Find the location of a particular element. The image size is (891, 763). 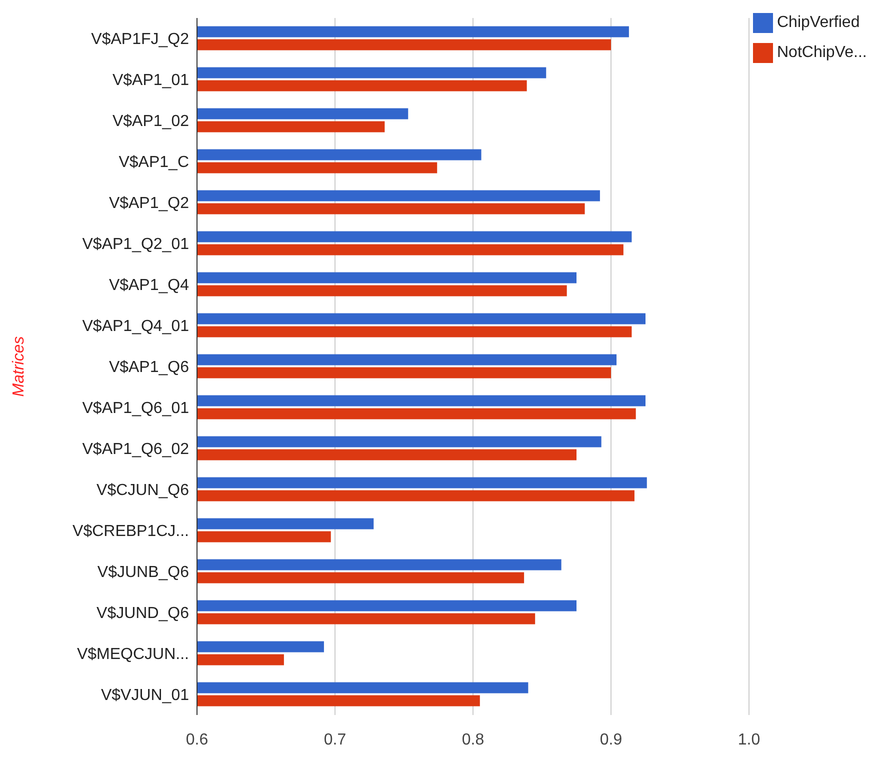

x-tick-label: 0.9 is located at coordinates (611, 739).